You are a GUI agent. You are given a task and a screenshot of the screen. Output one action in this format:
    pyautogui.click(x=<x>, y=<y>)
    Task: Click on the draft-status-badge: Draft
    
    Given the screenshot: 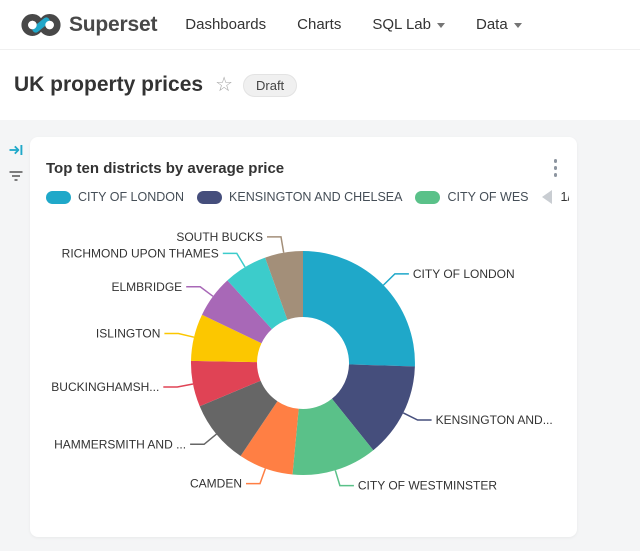 What is the action you would take?
    pyautogui.click(x=270, y=85)
    